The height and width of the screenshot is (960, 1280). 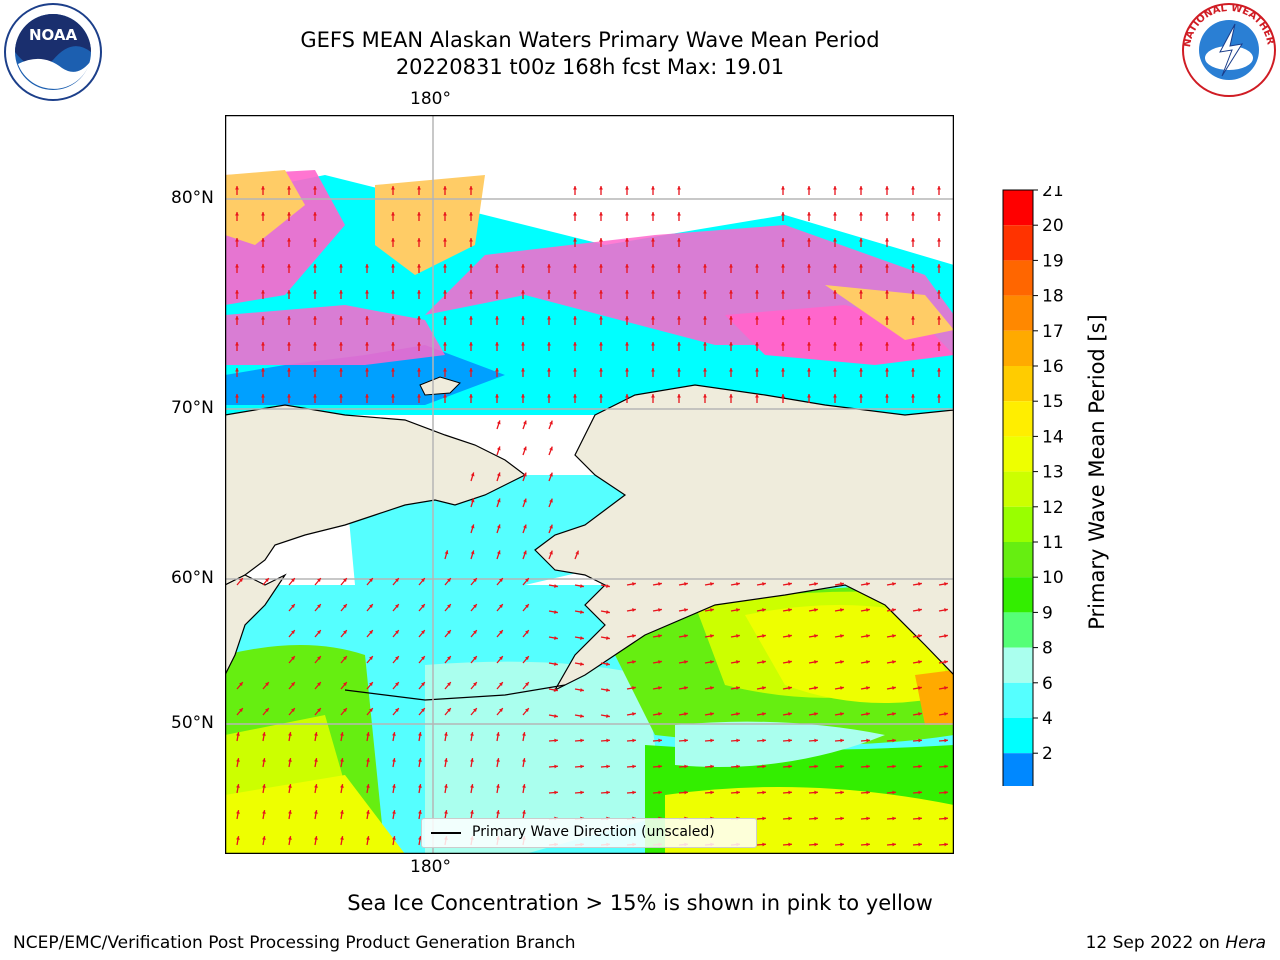 What do you see at coordinates (455, 692) in the screenshot?
I see `aleutian-islands` at bounding box center [455, 692].